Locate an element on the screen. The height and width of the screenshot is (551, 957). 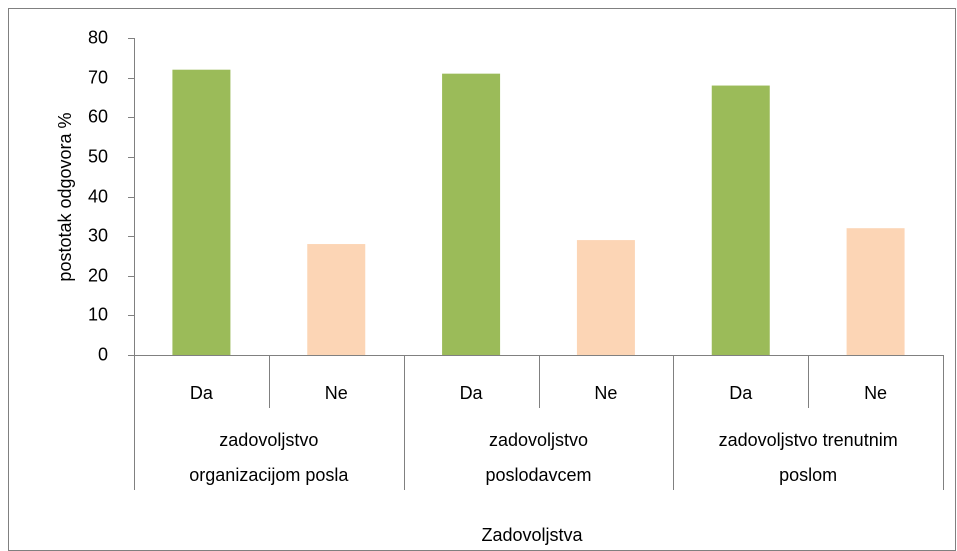
y-tick-label: 20 is located at coordinates (98, 275).